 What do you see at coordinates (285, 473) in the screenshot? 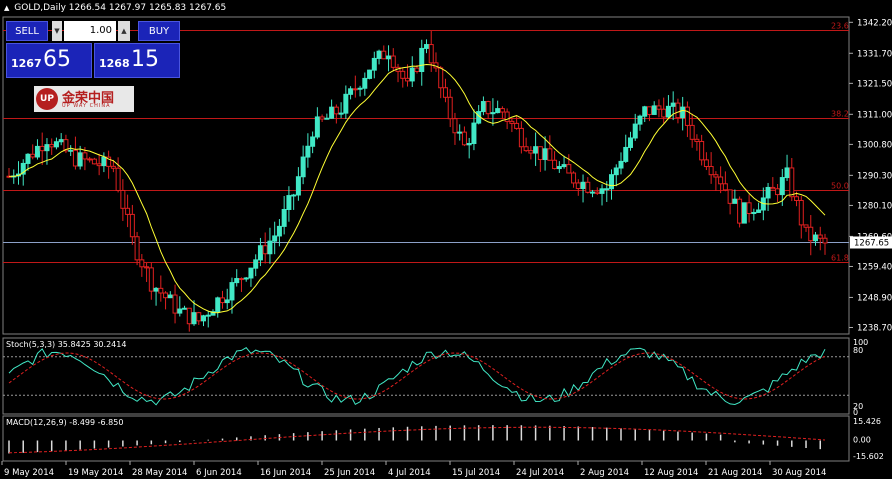
I see `date-axis-label: 16 Jun 2014` at bounding box center [285, 473].